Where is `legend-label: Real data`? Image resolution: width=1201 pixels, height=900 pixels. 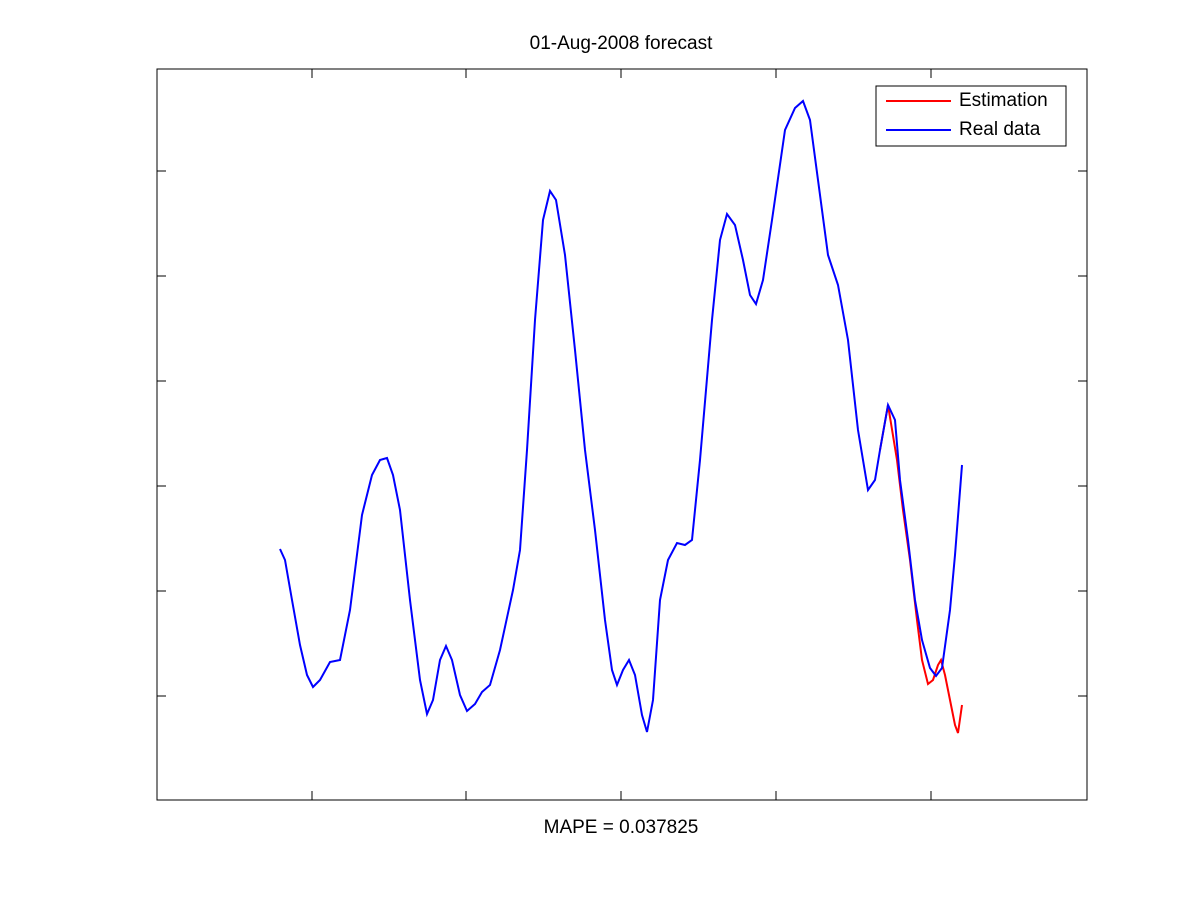
legend-label: Real data is located at coordinates (1000, 129).